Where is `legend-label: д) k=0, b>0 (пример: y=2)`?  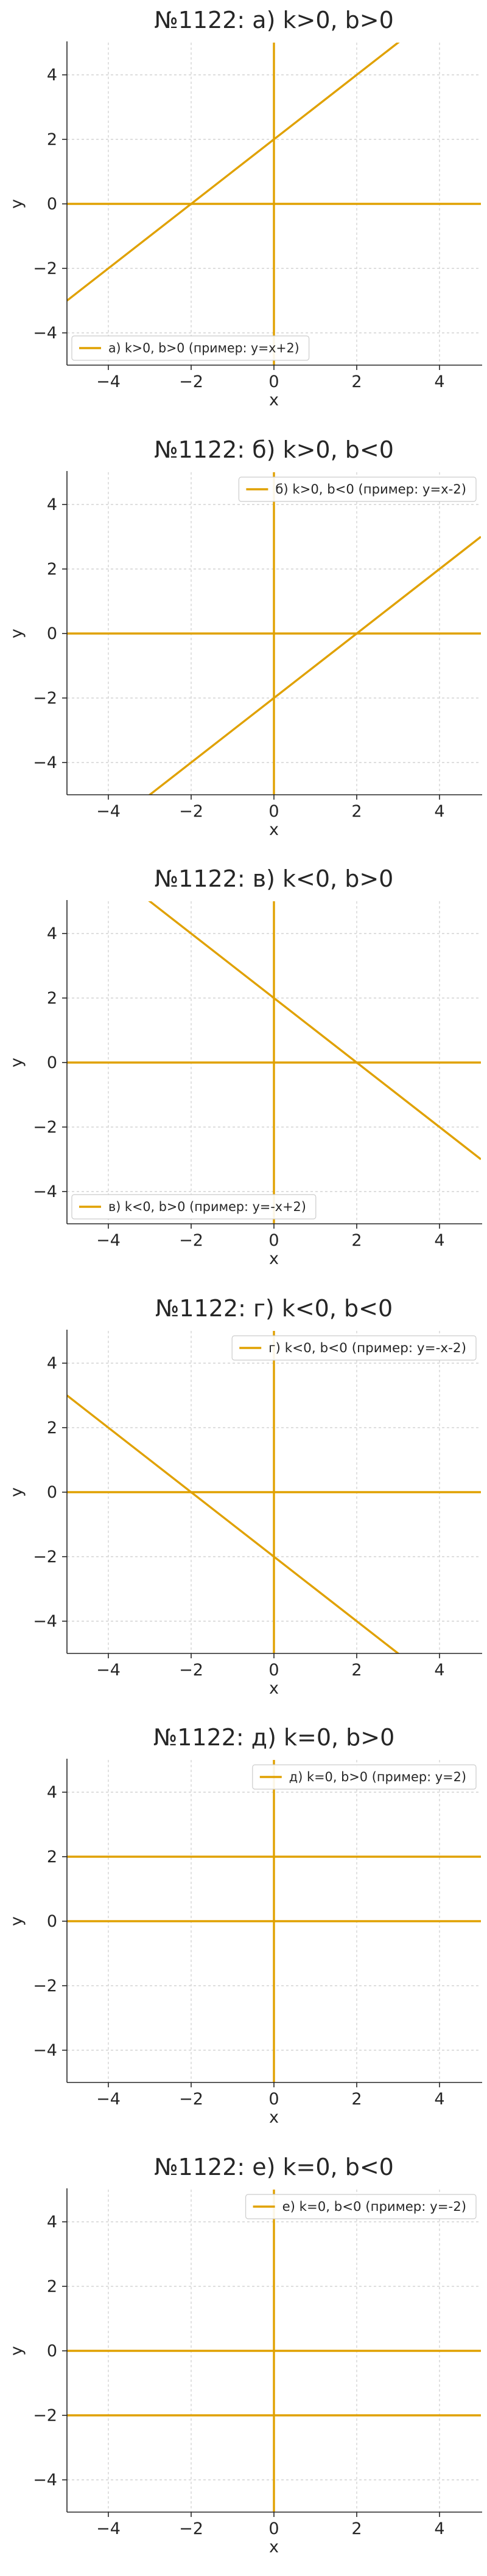 legend-label: д) k=0, b>0 (пример: y=2) is located at coordinates (377, 1777).